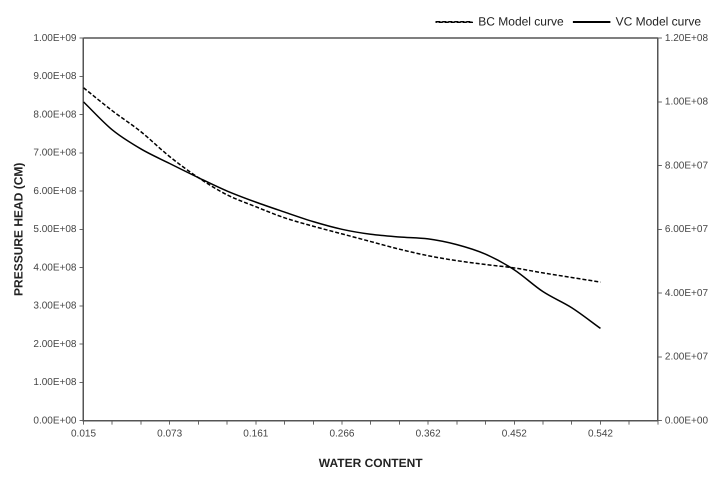 The width and height of the screenshot is (719, 481). I want to click on x-axis-title: WATER CONTENT, so click(371, 463).